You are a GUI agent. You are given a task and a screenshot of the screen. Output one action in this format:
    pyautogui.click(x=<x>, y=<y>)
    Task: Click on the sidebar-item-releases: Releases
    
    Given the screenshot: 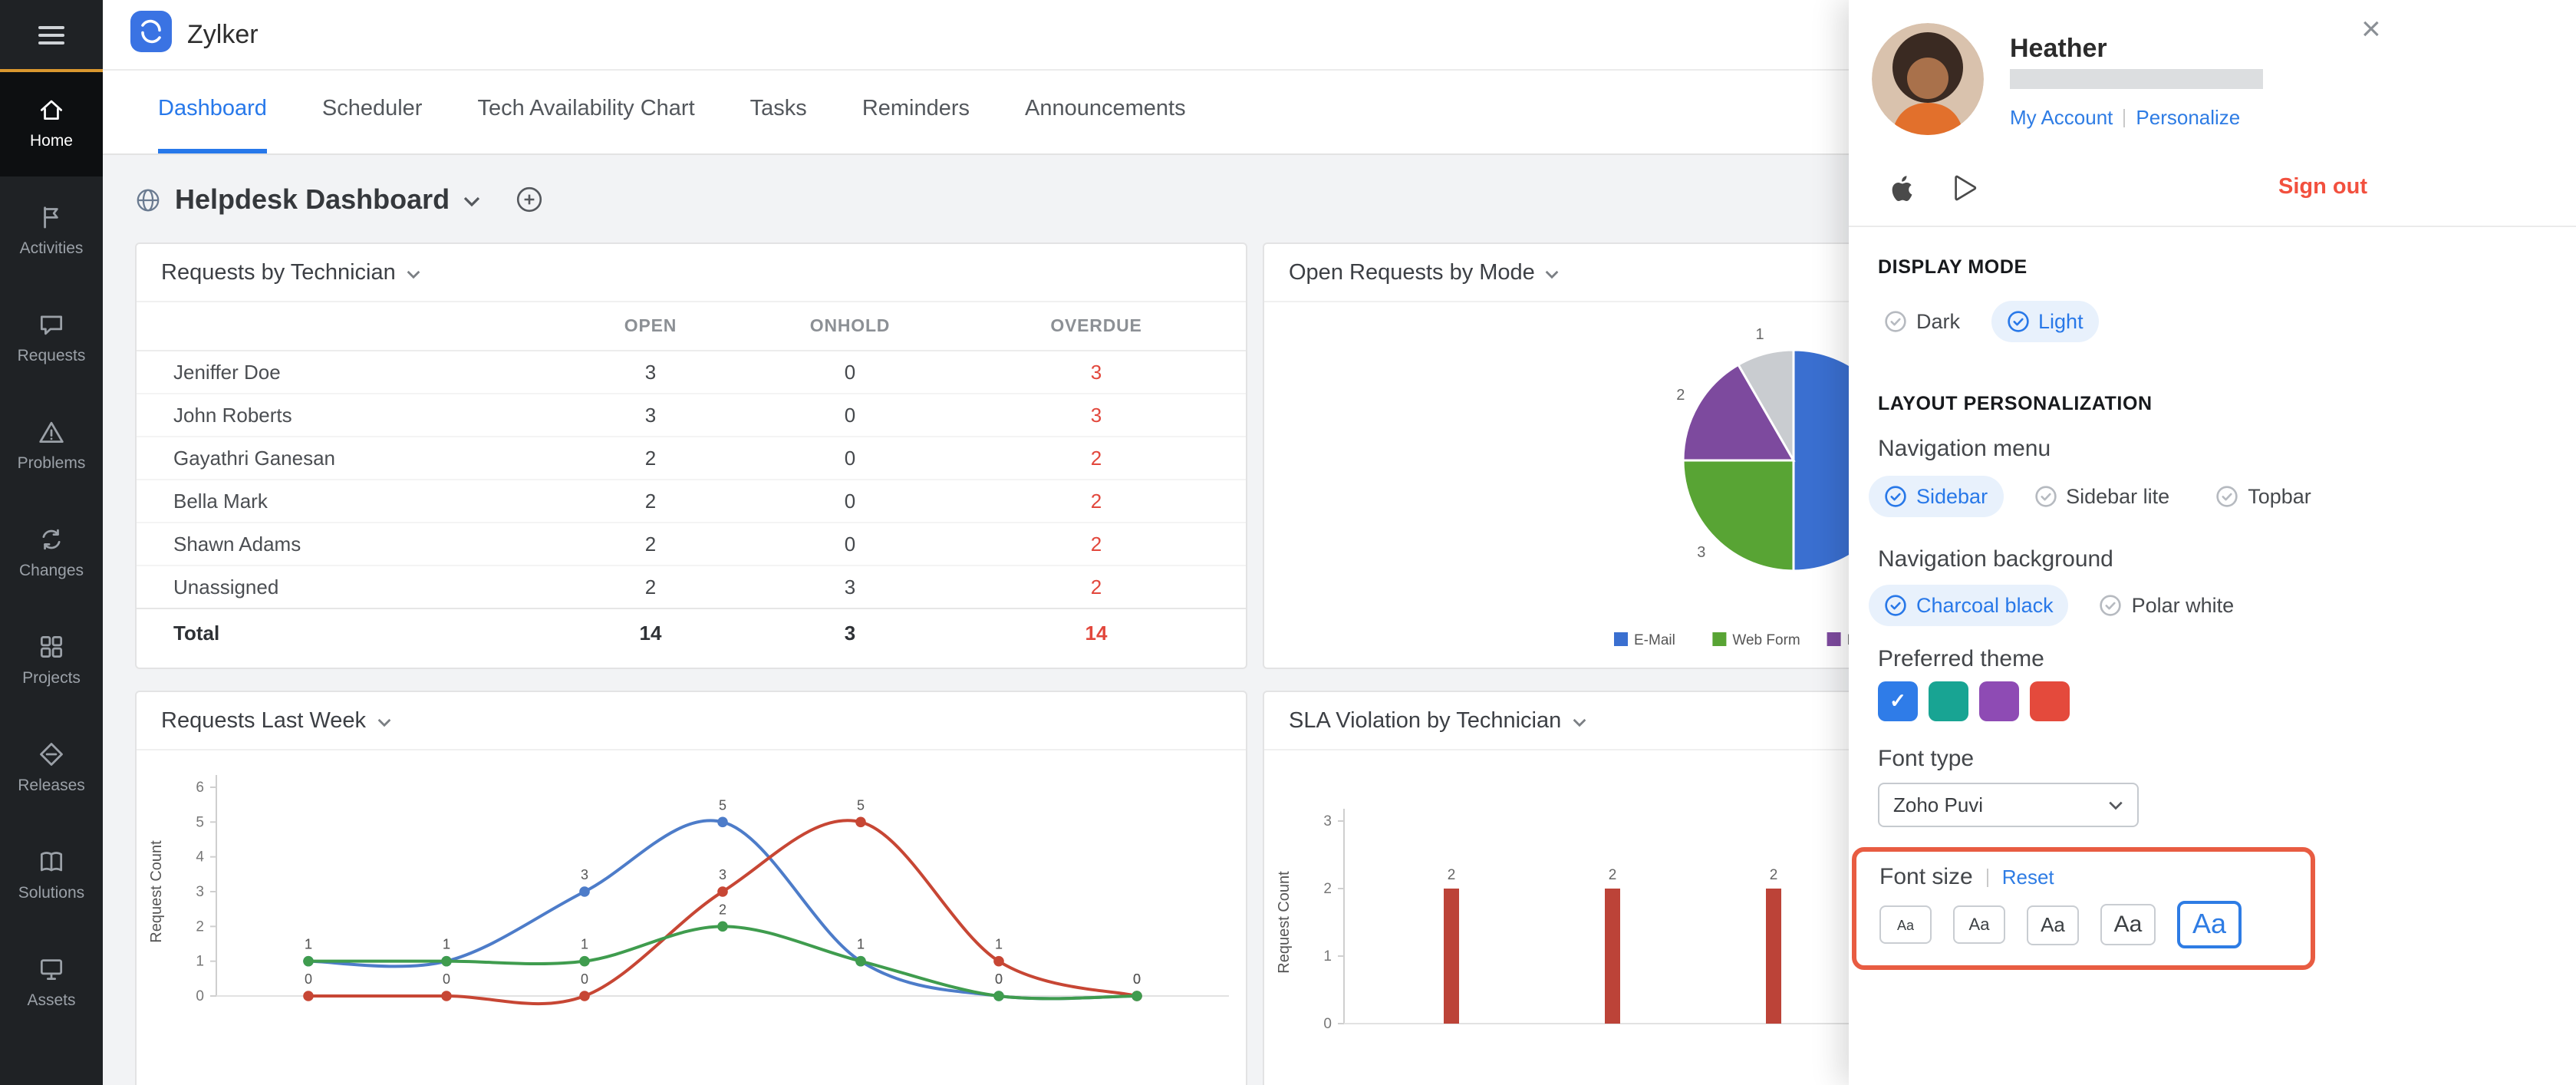 What is the action you would take?
    pyautogui.click(x=51, y=767)
    